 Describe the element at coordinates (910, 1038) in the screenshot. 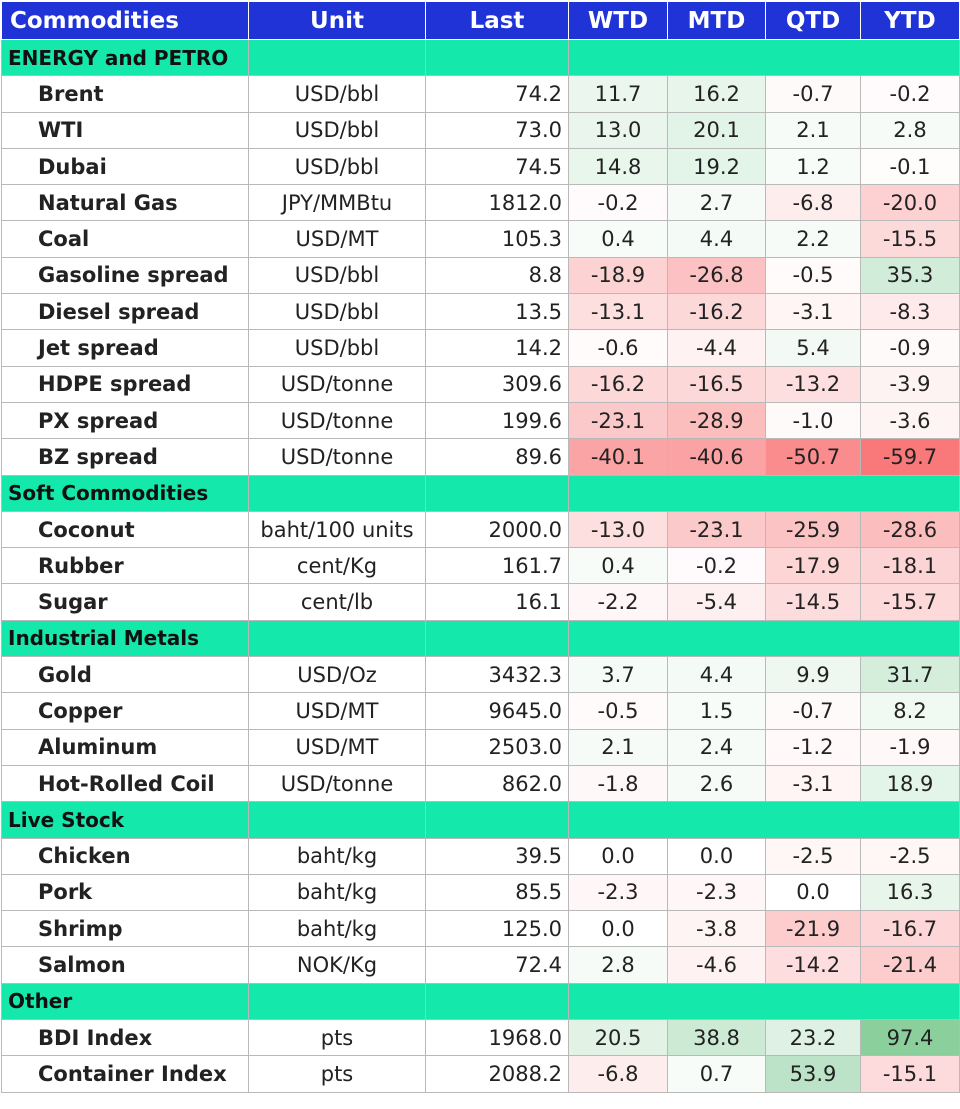

I see `ytd-change-cell: 97.4` at that location.